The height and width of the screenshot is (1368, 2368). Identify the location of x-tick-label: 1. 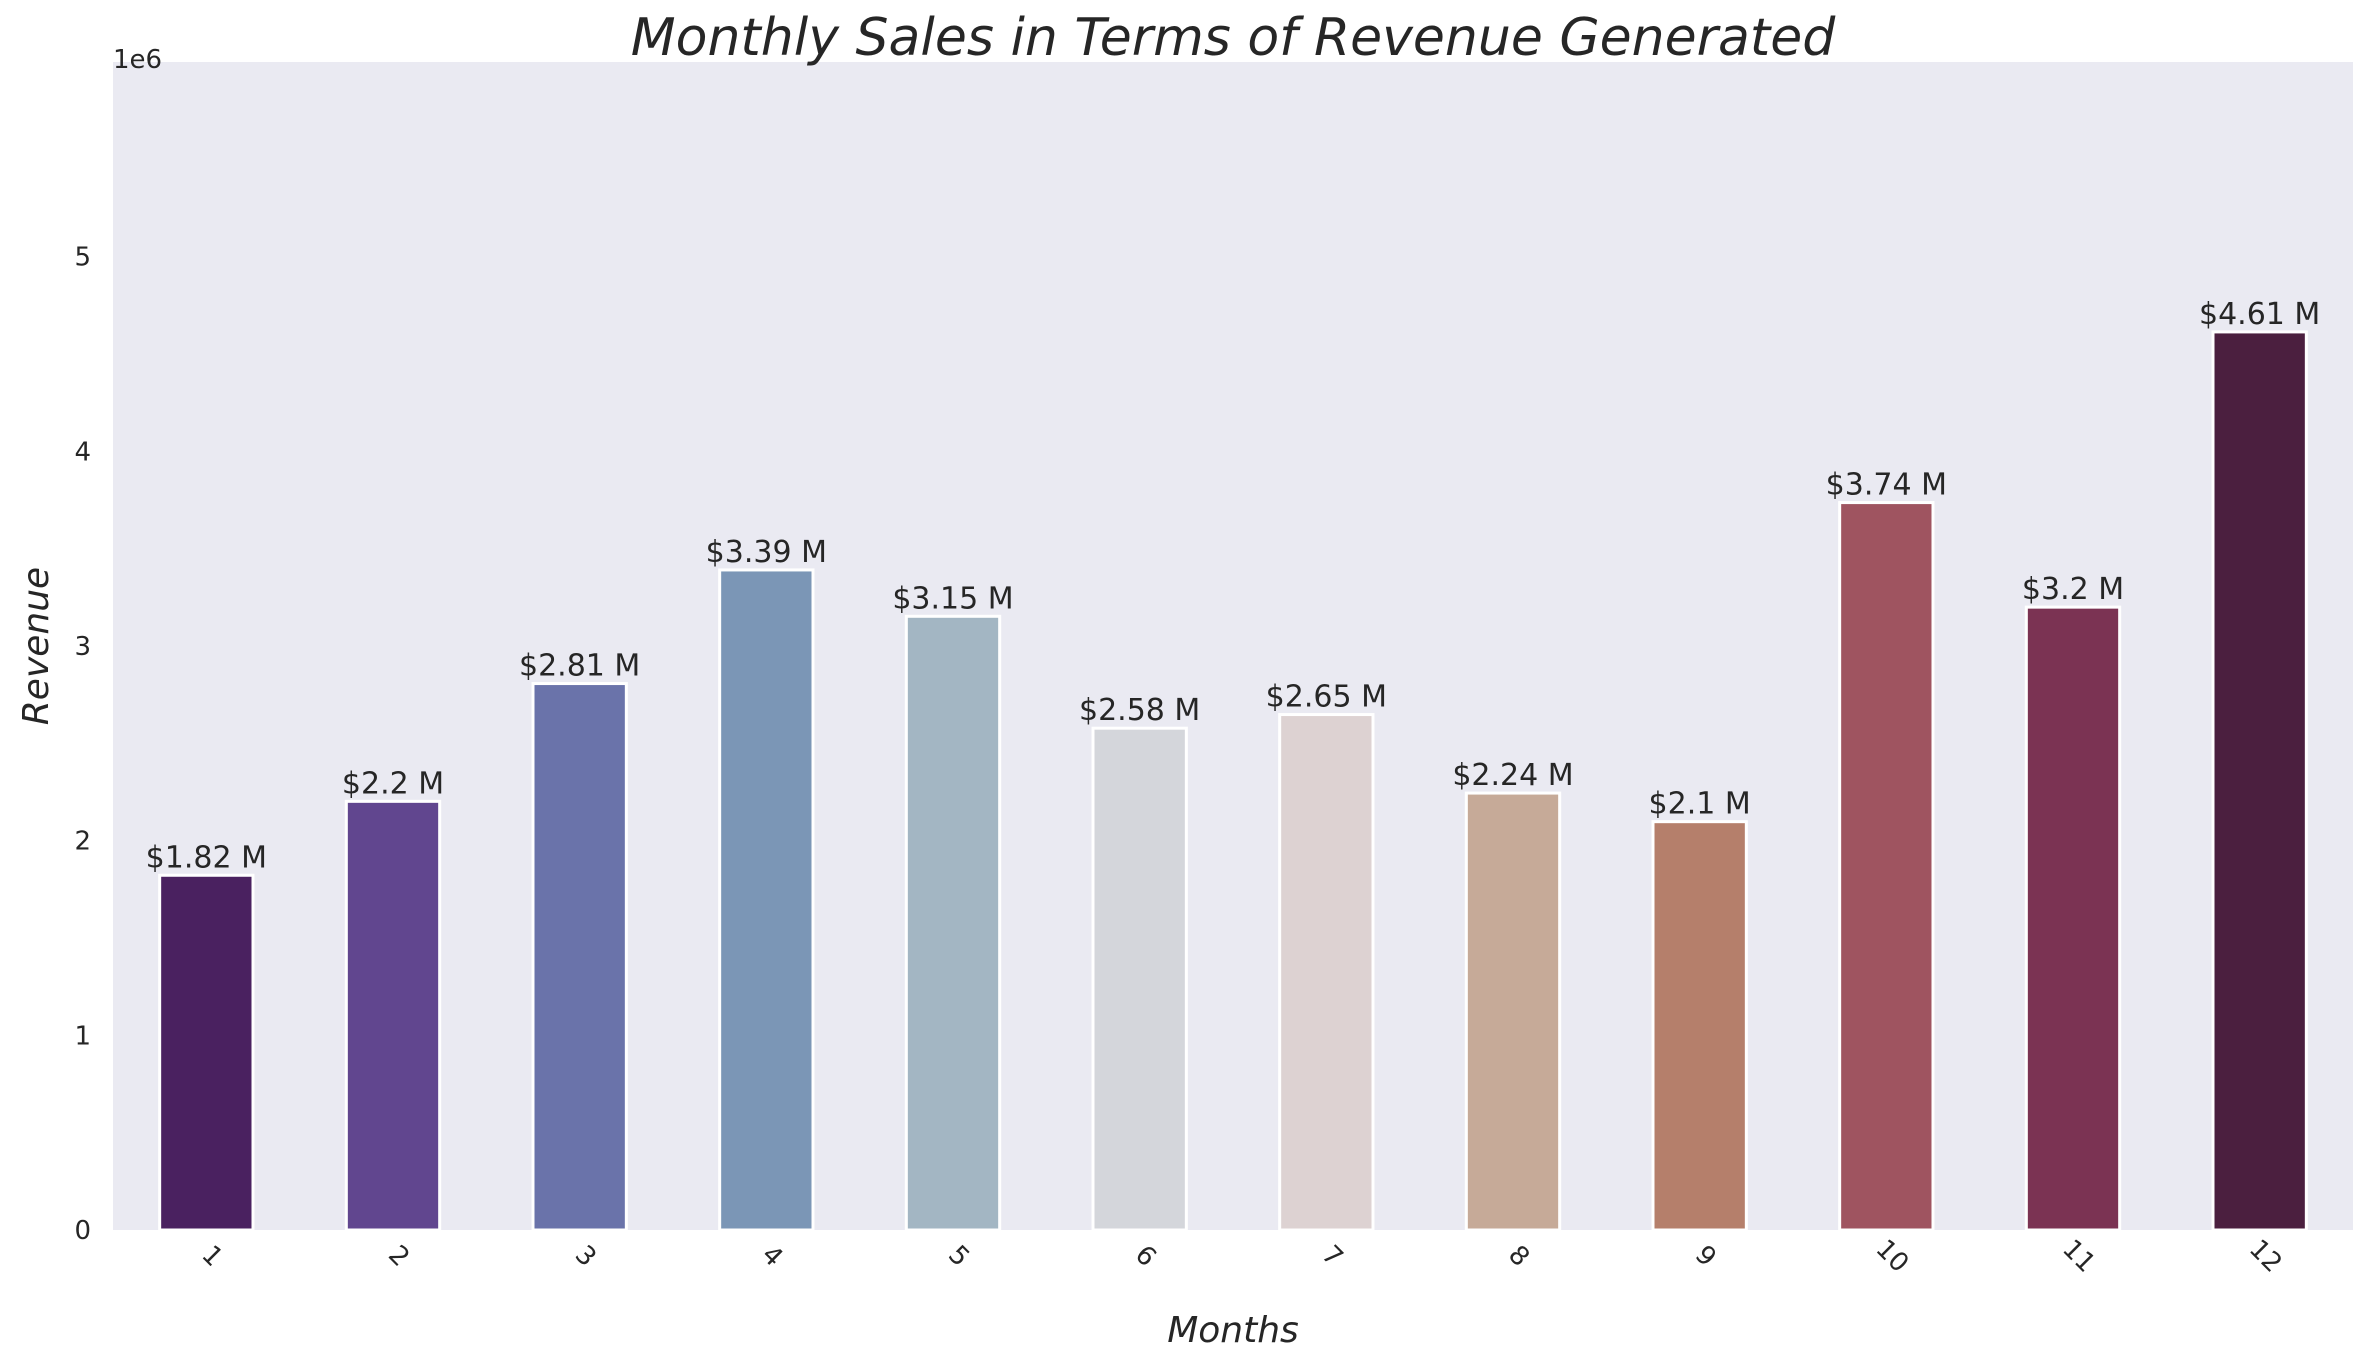
(212, 1256).